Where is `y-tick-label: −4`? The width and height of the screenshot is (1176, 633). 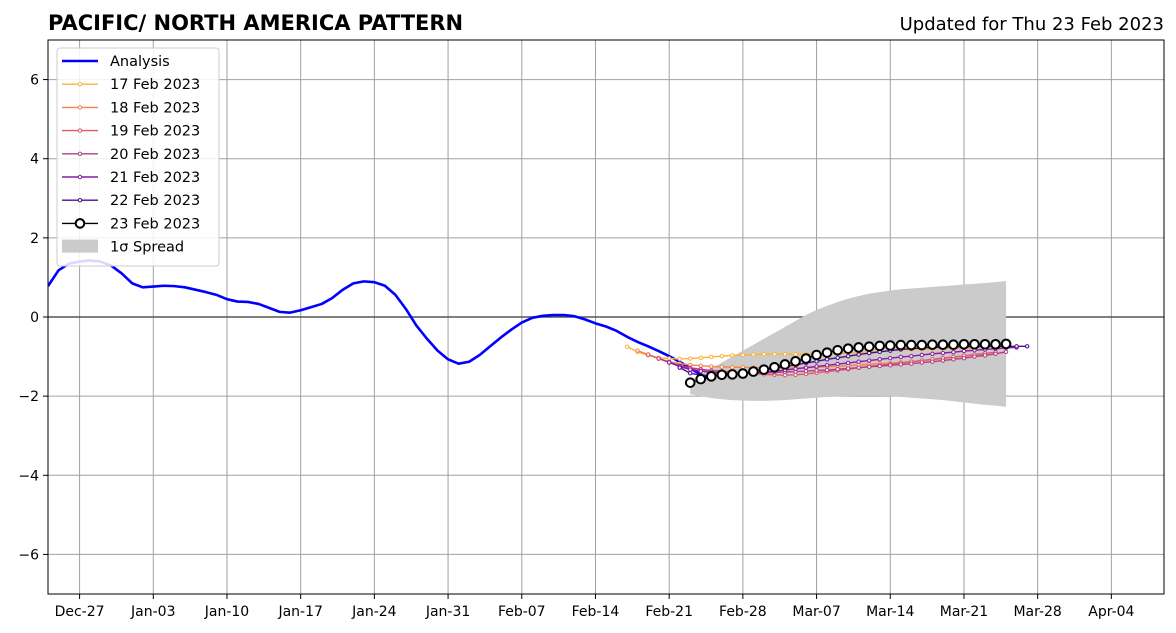 y-tick-label: −4 is located at coordinates (28, 476).